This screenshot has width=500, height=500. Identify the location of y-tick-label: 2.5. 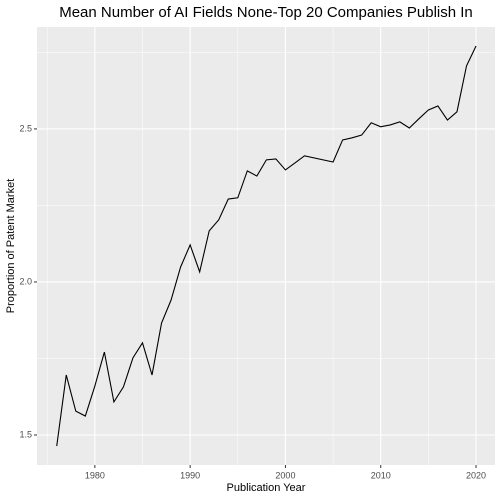
(25, 128).